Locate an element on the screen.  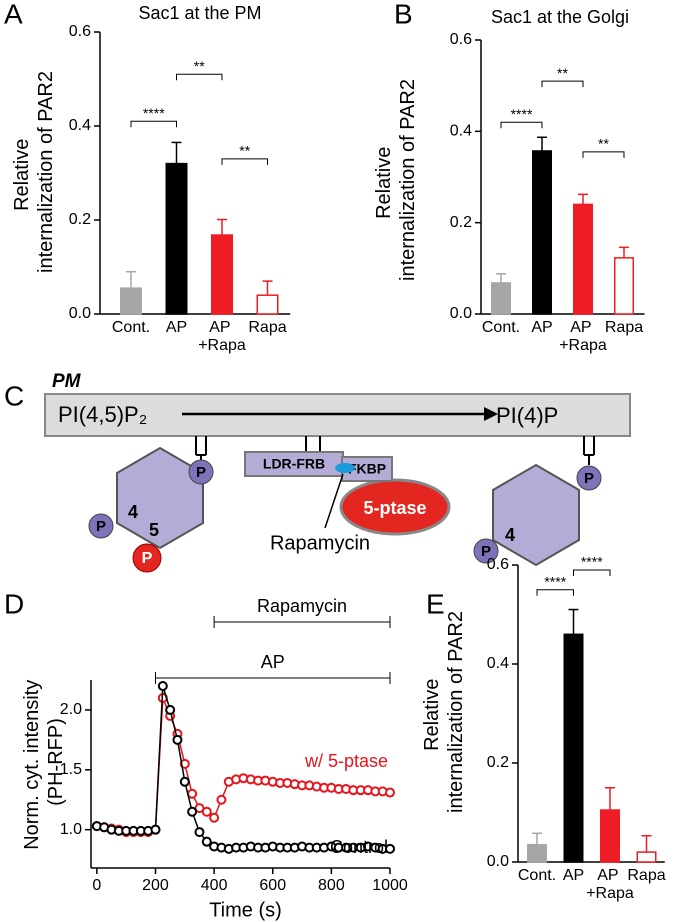
panel-label: B is located at coordinates (403, 14).